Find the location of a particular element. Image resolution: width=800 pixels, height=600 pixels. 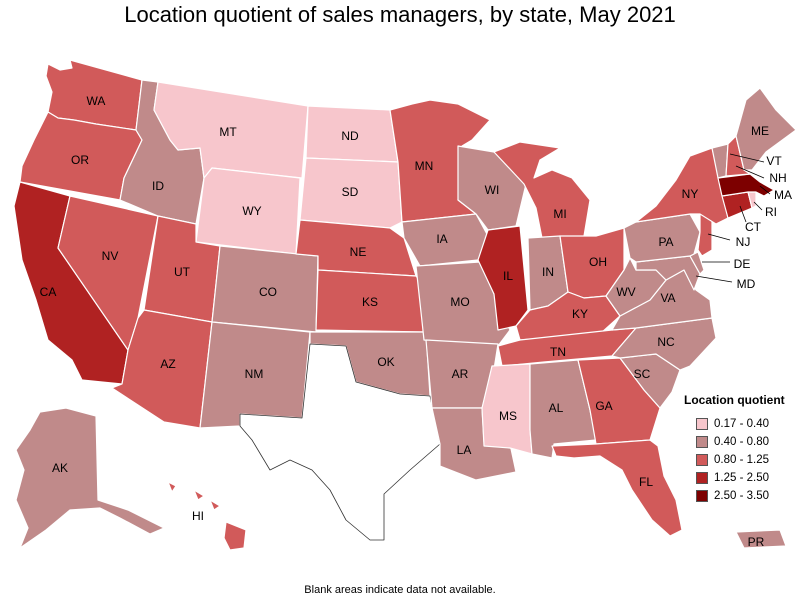

label-vt: VT is located at coordinates (774, 161).